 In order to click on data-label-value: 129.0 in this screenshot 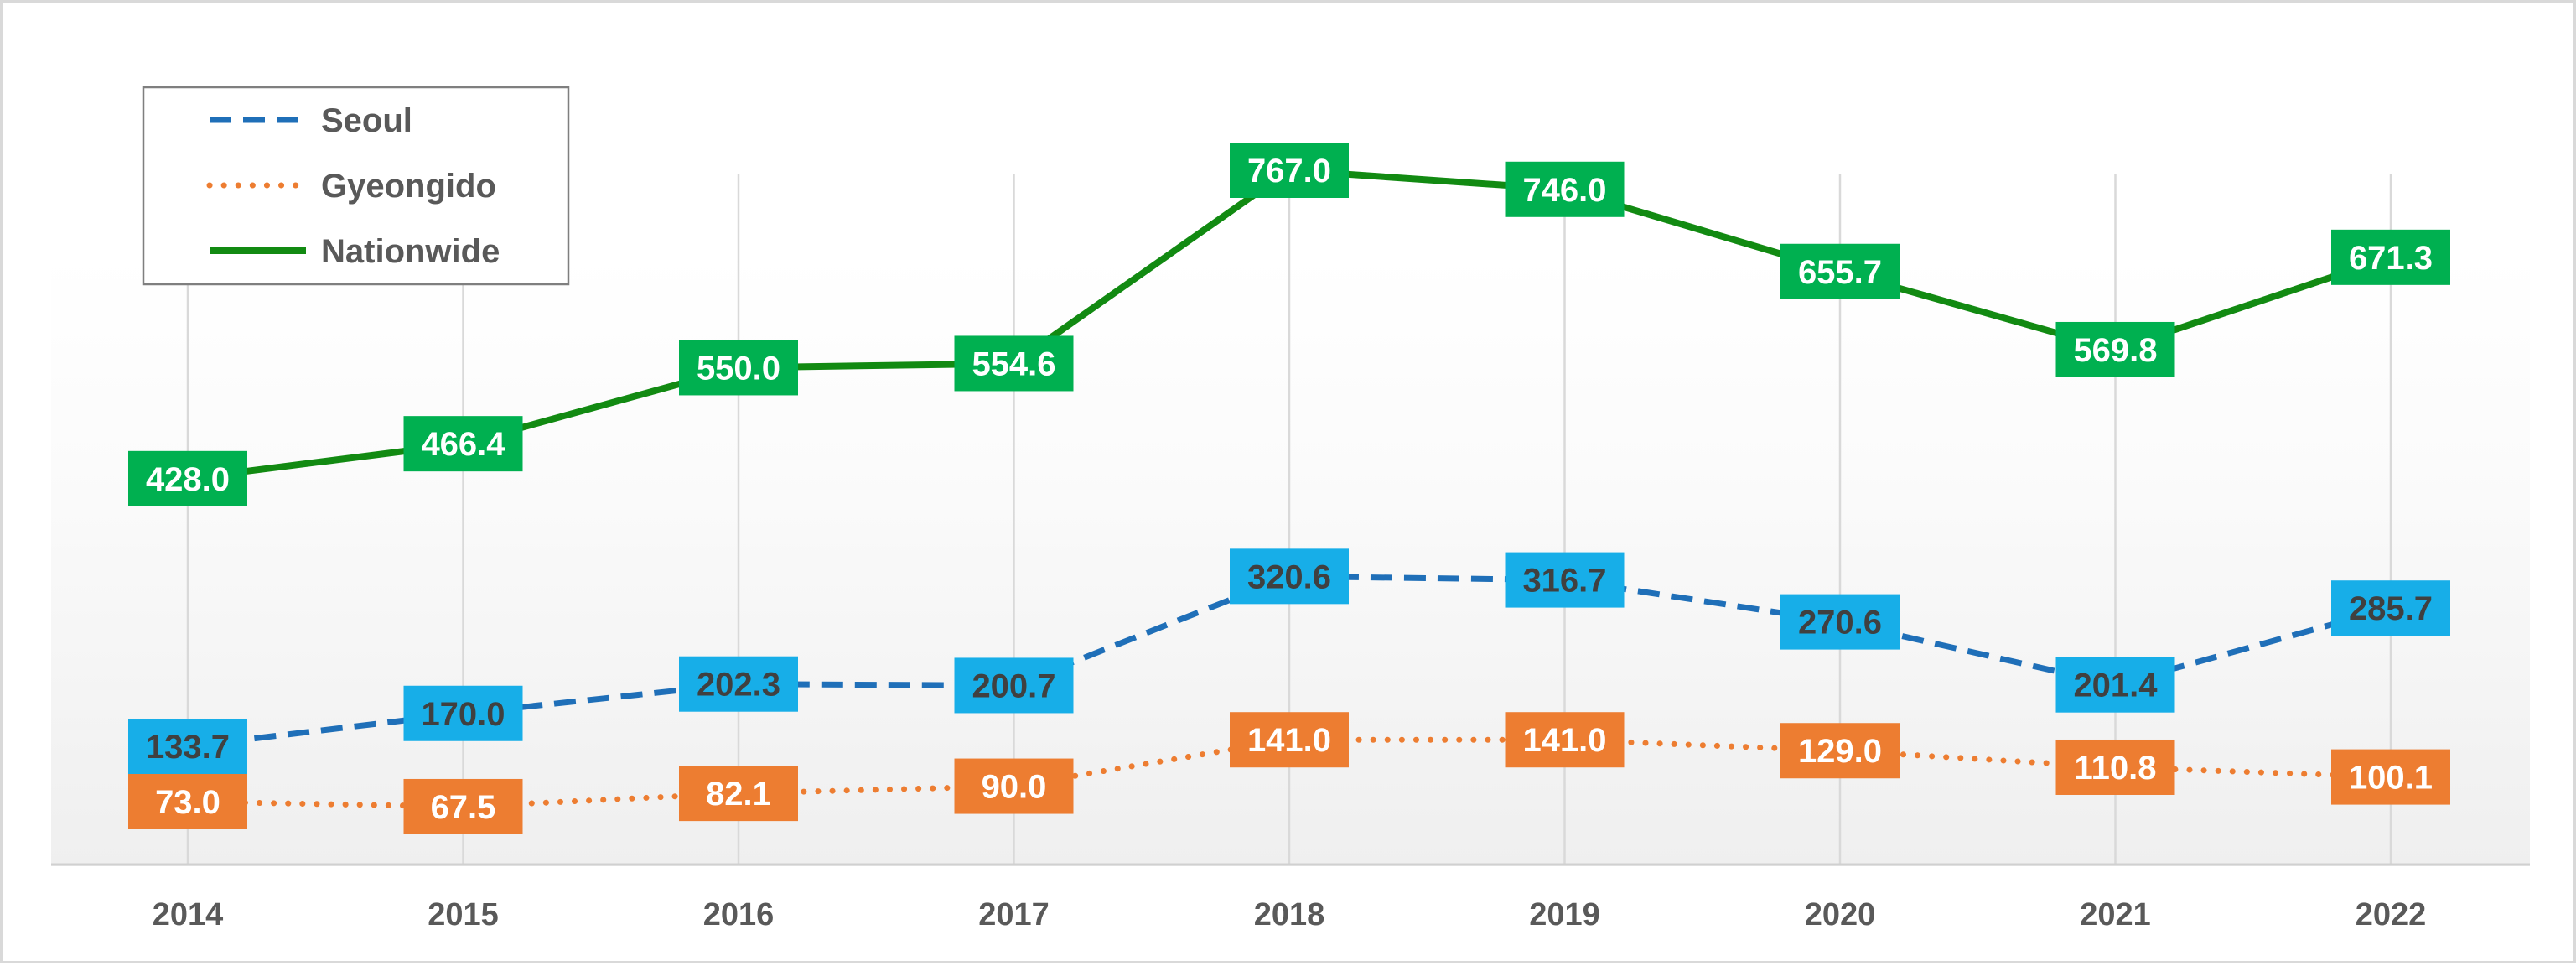, I will do `click(1840, 751)`.